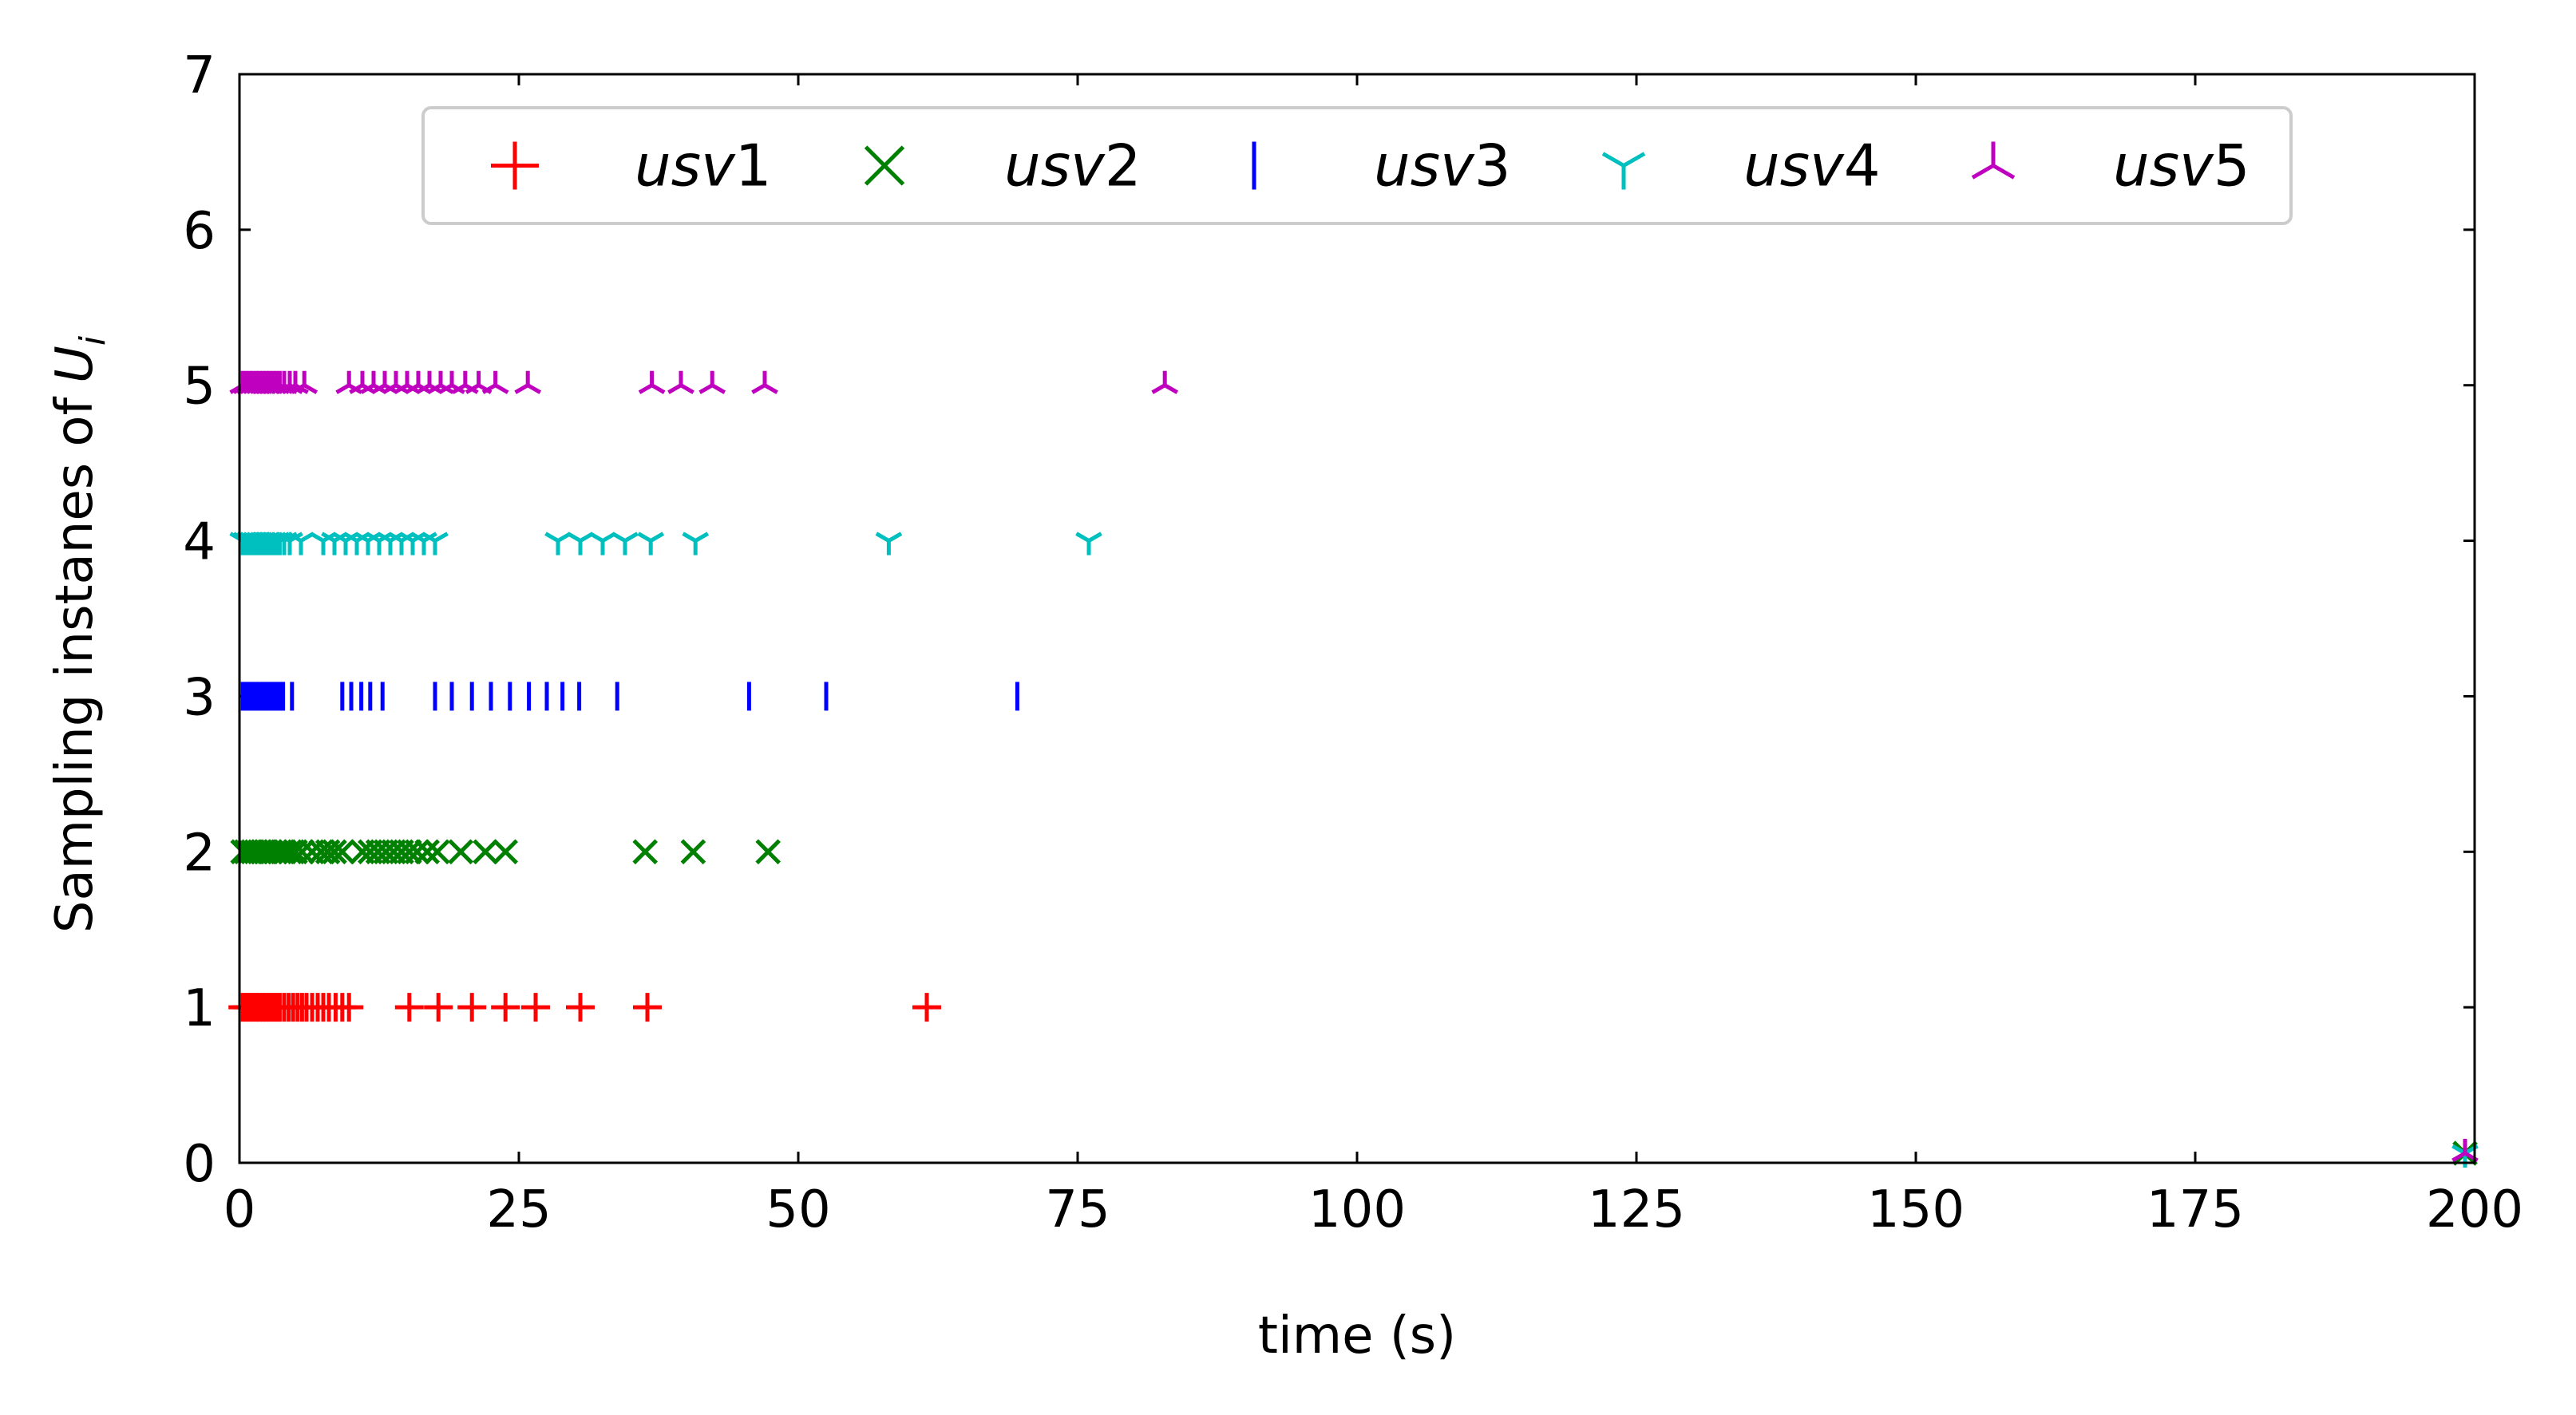 This screenshot has height=1415, width=2576. I want to click on y-tick-label: 7, so click(200, 75).